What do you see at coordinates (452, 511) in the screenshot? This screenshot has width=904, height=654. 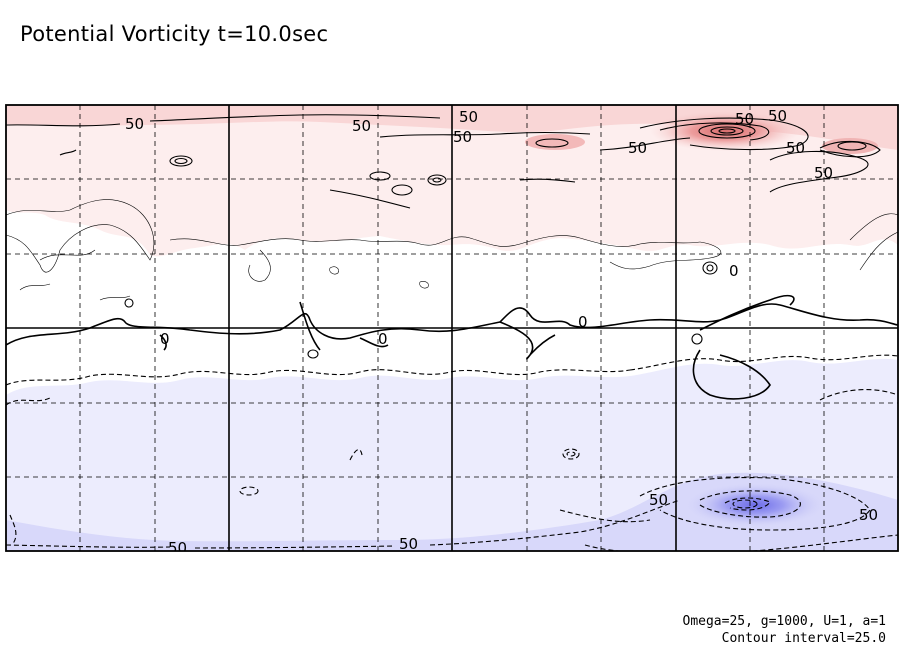 I see `negative-band` at bounding box center [452, 511].